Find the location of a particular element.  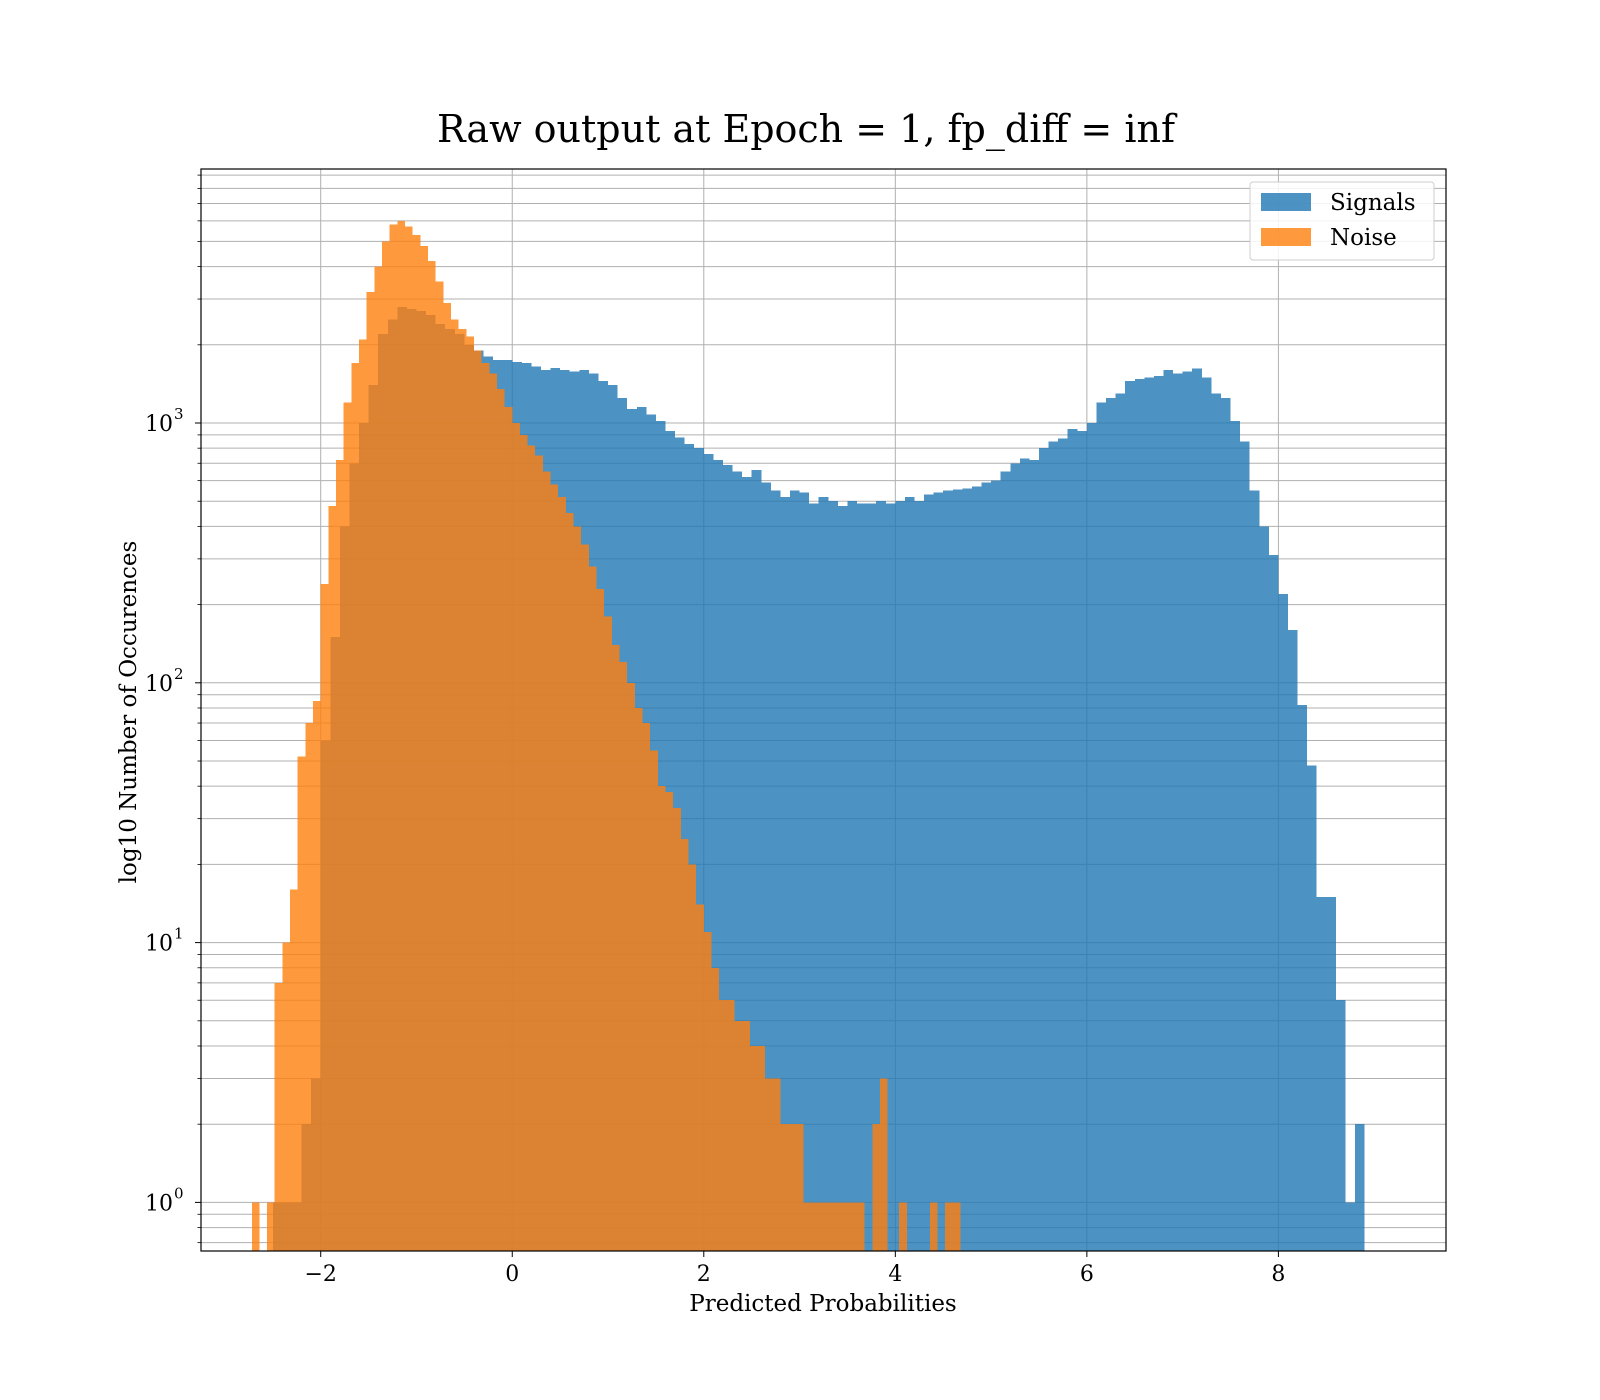

y-axis-label: log10 Number of Occurences is located at coordinates (129, 712).